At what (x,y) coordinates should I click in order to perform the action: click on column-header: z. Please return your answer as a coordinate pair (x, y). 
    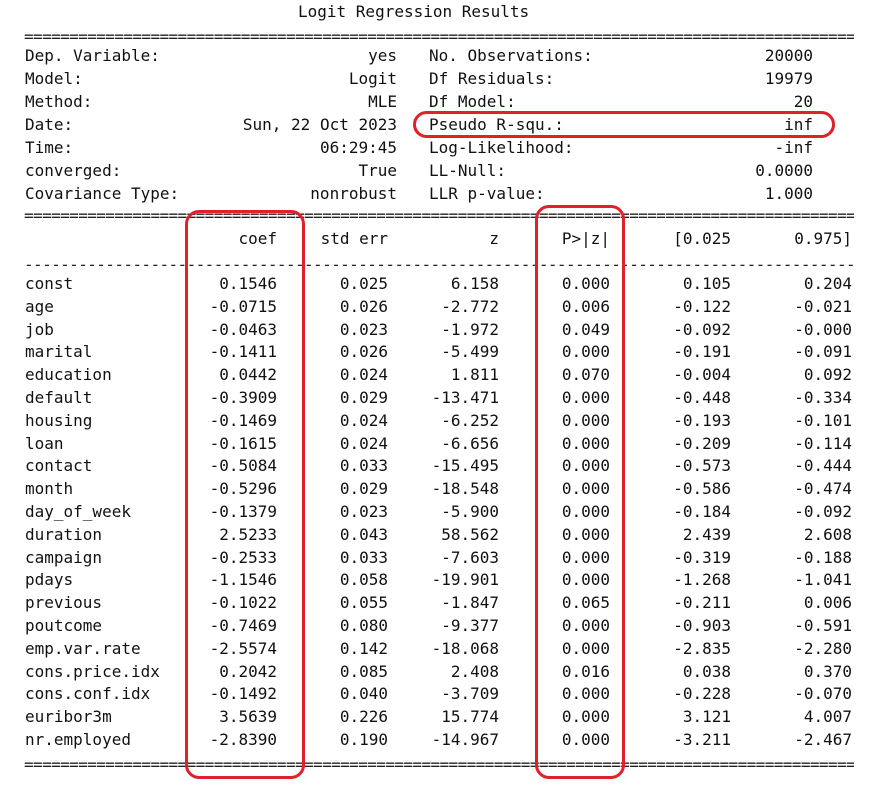
    Looking at the image, I should click on (494, 238).